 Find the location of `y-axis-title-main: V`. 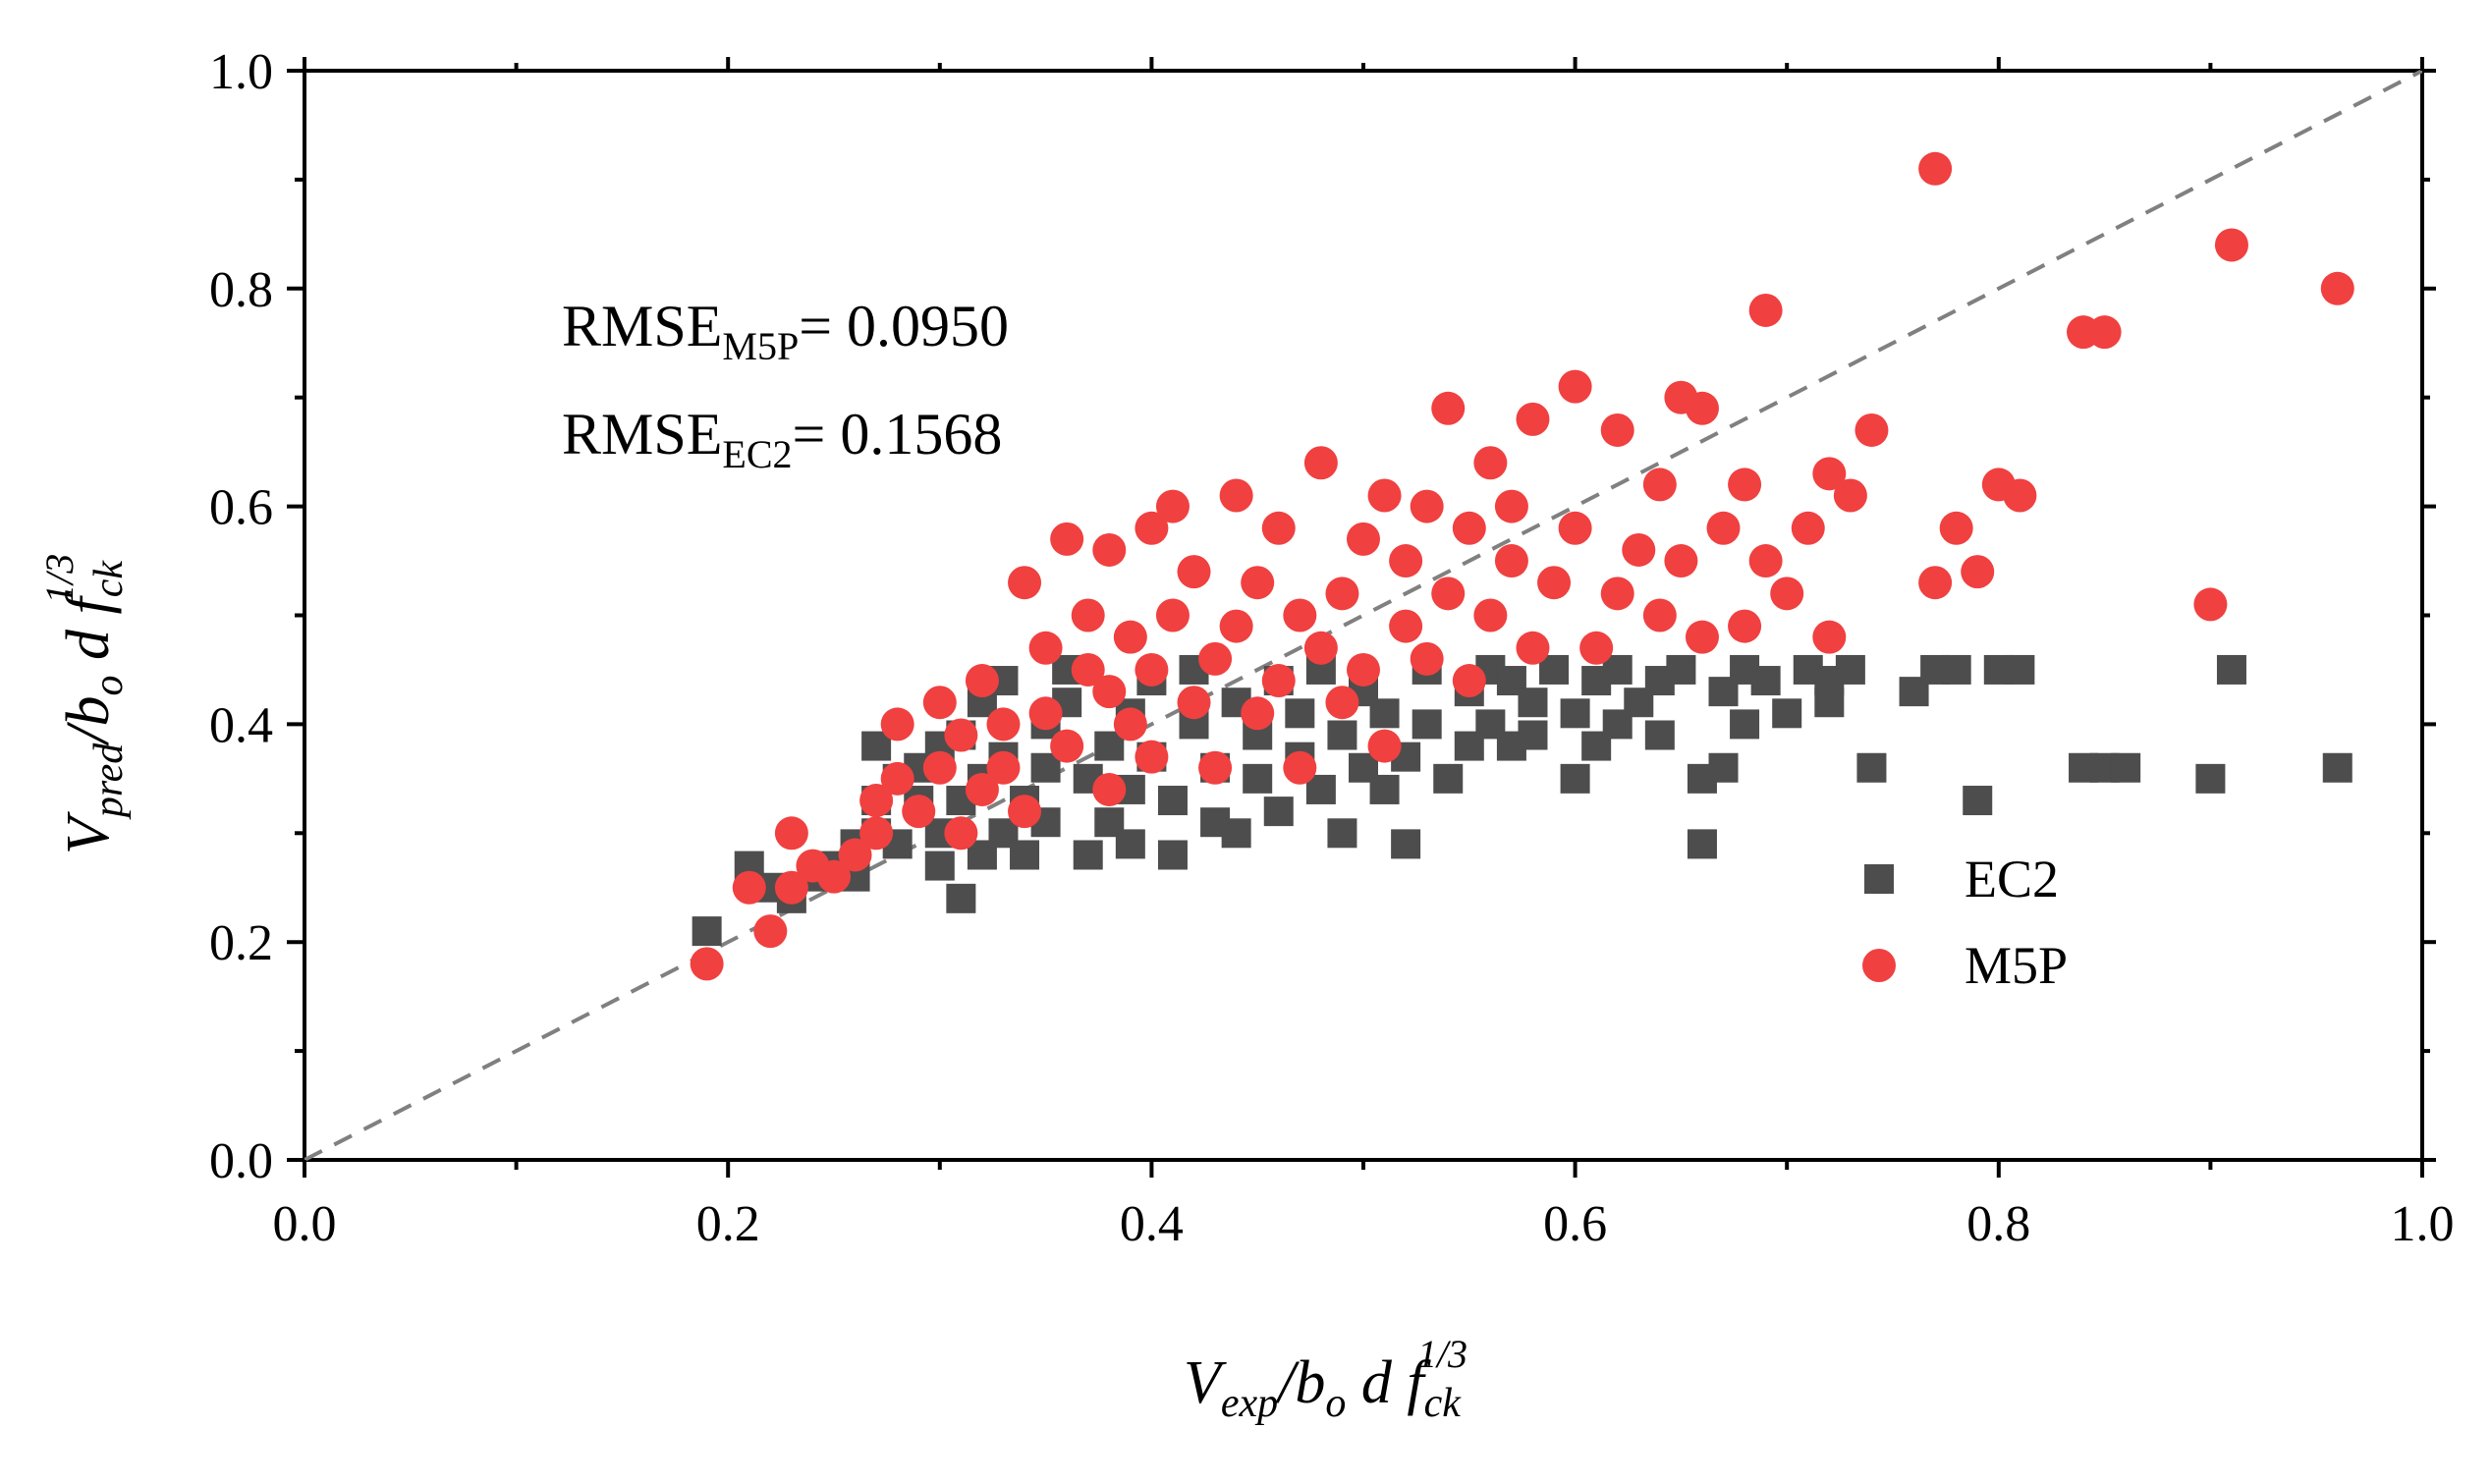

y-axis-title-main: V is located at coordinates (89, 832).